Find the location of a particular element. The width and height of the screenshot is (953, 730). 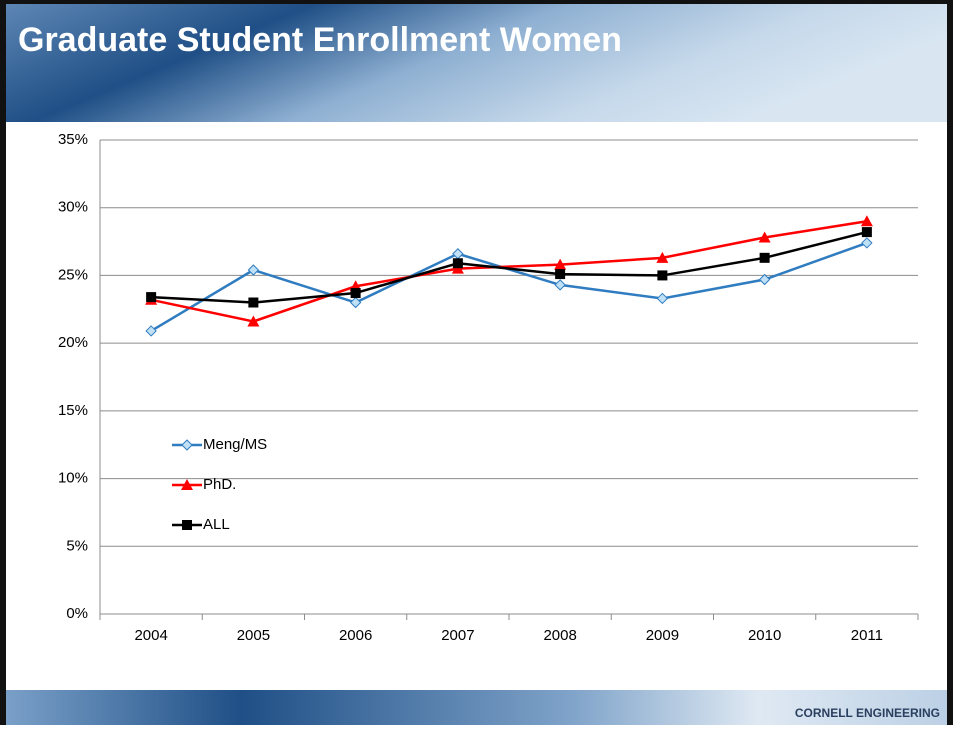

x-tick-label: 2005 is located at coordinates (253, 635).